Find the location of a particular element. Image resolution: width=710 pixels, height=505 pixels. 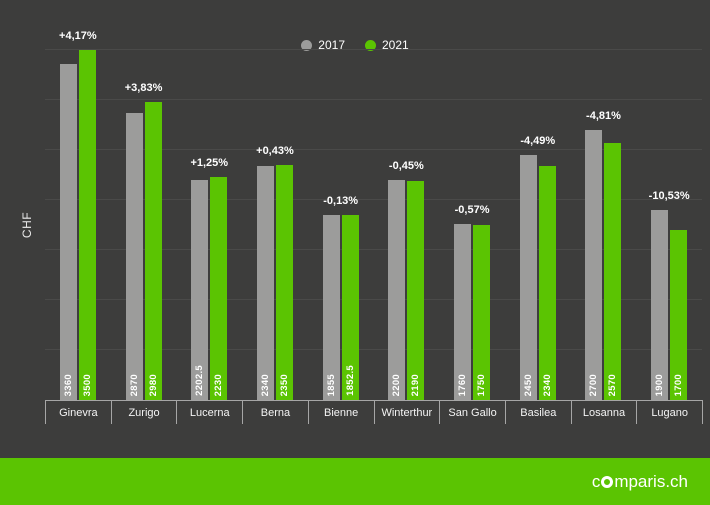

change-label: -10,53% is located at coordinates (669, 196).